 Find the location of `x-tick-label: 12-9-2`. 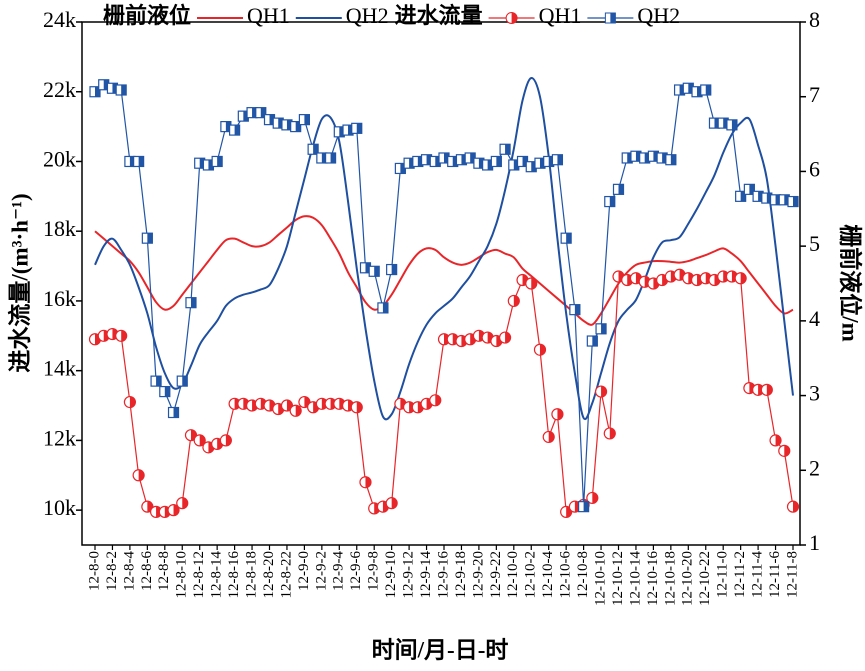

x-tick-label: 12-9-2 is located at coordinates (321, 571).